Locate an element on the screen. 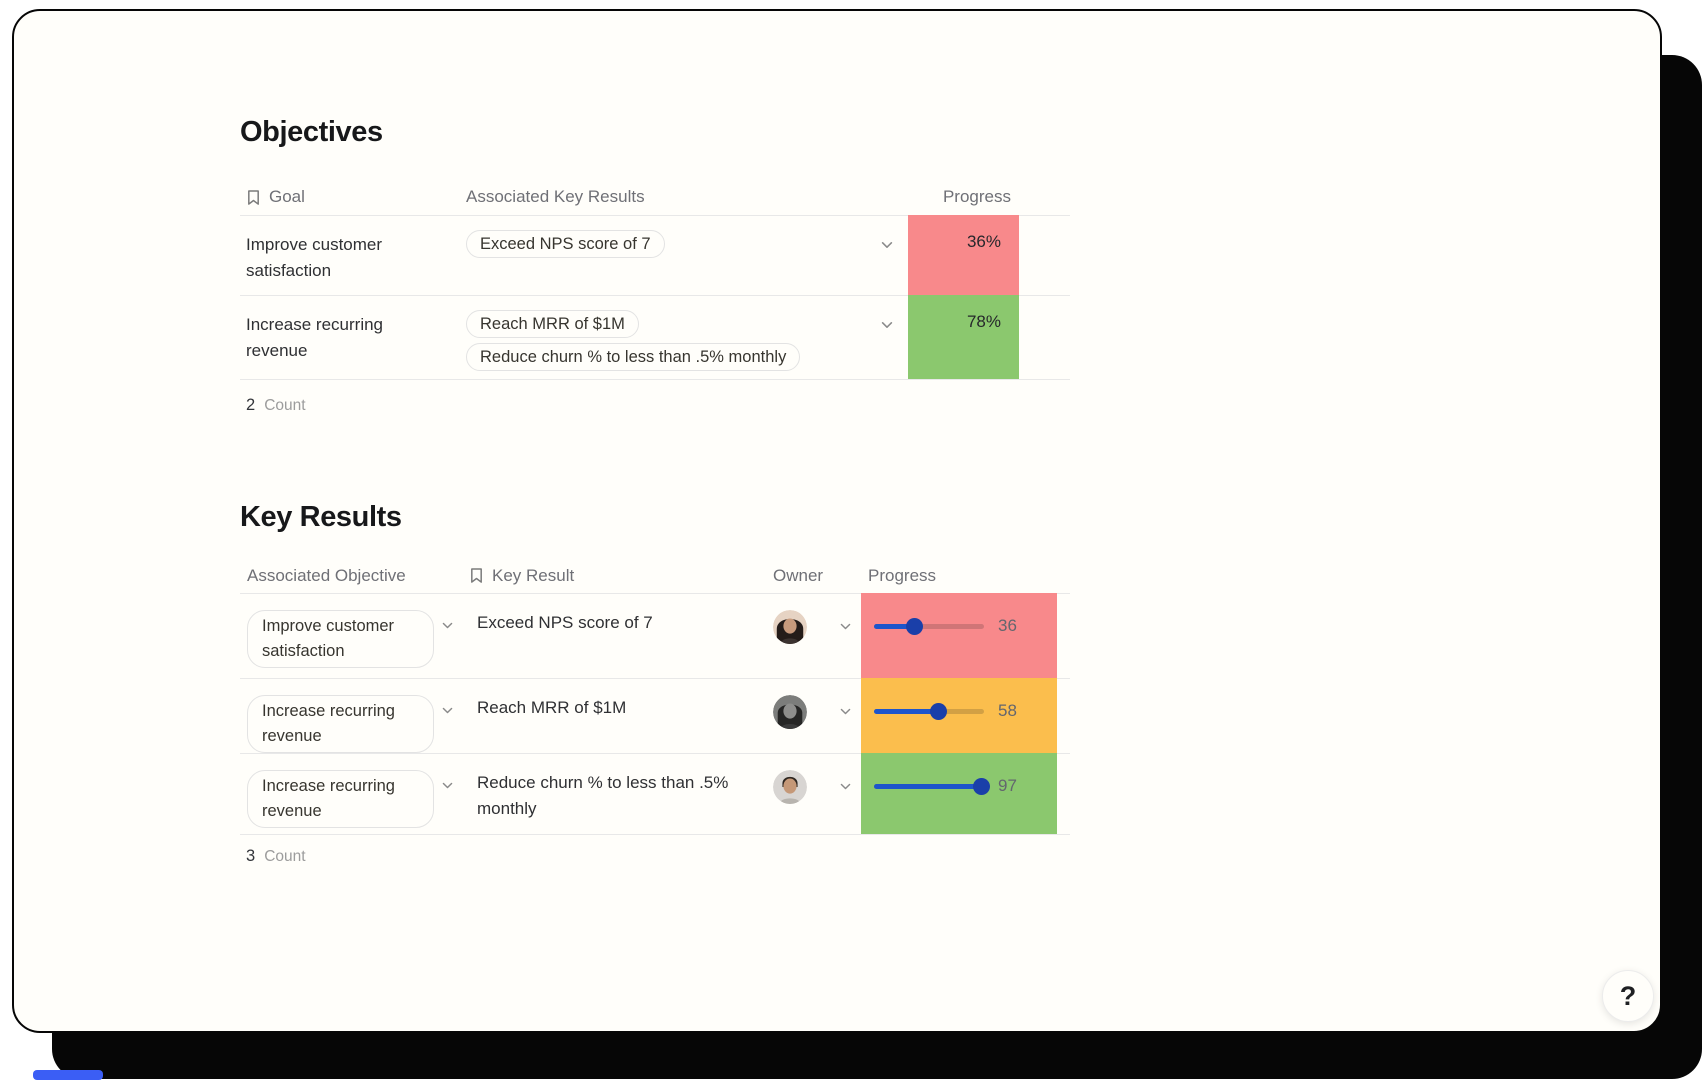  help-button: ? is located at coordinates (1628, 996).